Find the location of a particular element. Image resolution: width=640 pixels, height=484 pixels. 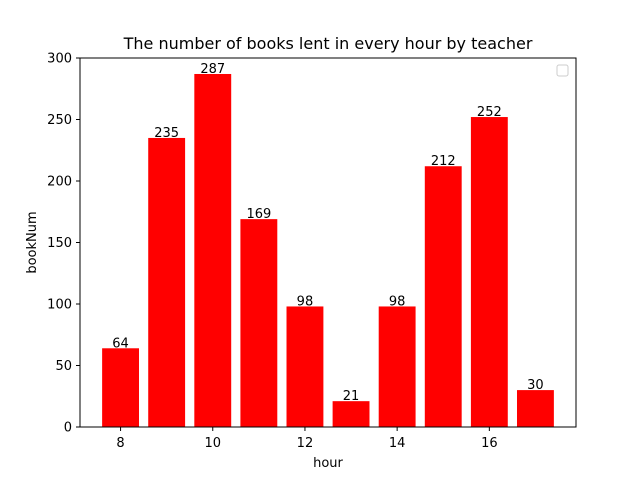

bar-value-label-hour-10: 287 is located at coordinates (212, 69).